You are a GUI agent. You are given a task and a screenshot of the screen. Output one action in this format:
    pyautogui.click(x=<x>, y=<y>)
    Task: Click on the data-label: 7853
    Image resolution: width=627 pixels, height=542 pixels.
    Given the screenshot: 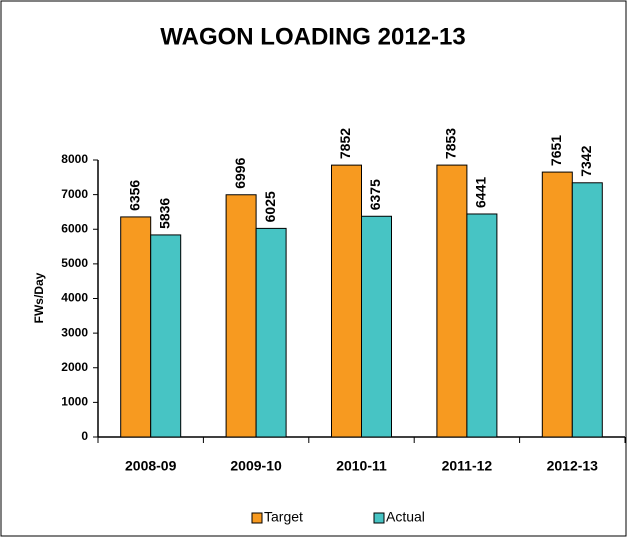 What is the action you would take?
    pyautogui.click(x=451, y=143)
    